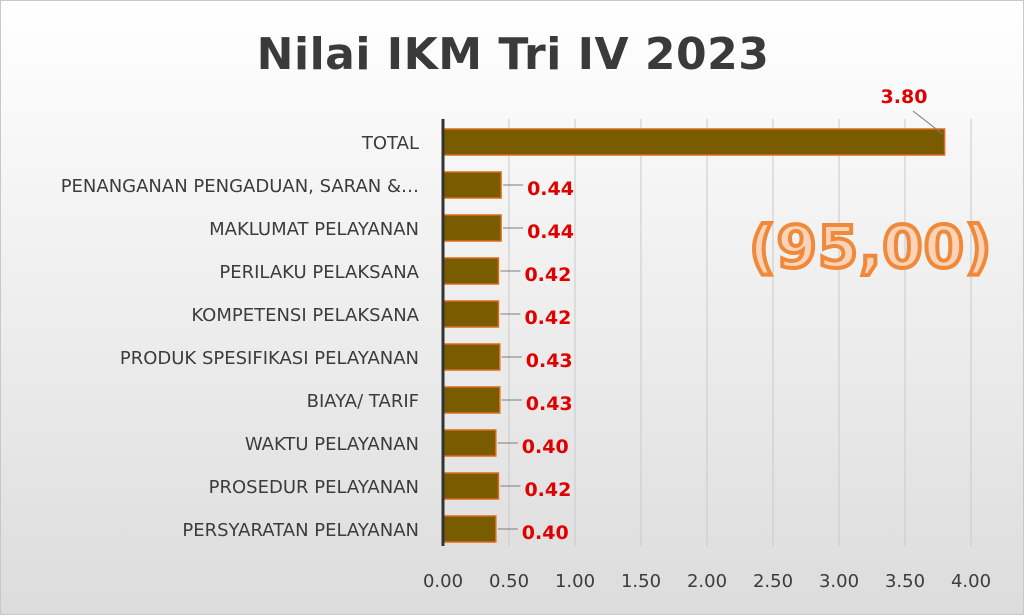 This screenshot has width=1024, height=616. Describe the element at coordinates (314, 487) in the screenshot. I see `category-label: PROSEDUR PELAYANAN` at that location.